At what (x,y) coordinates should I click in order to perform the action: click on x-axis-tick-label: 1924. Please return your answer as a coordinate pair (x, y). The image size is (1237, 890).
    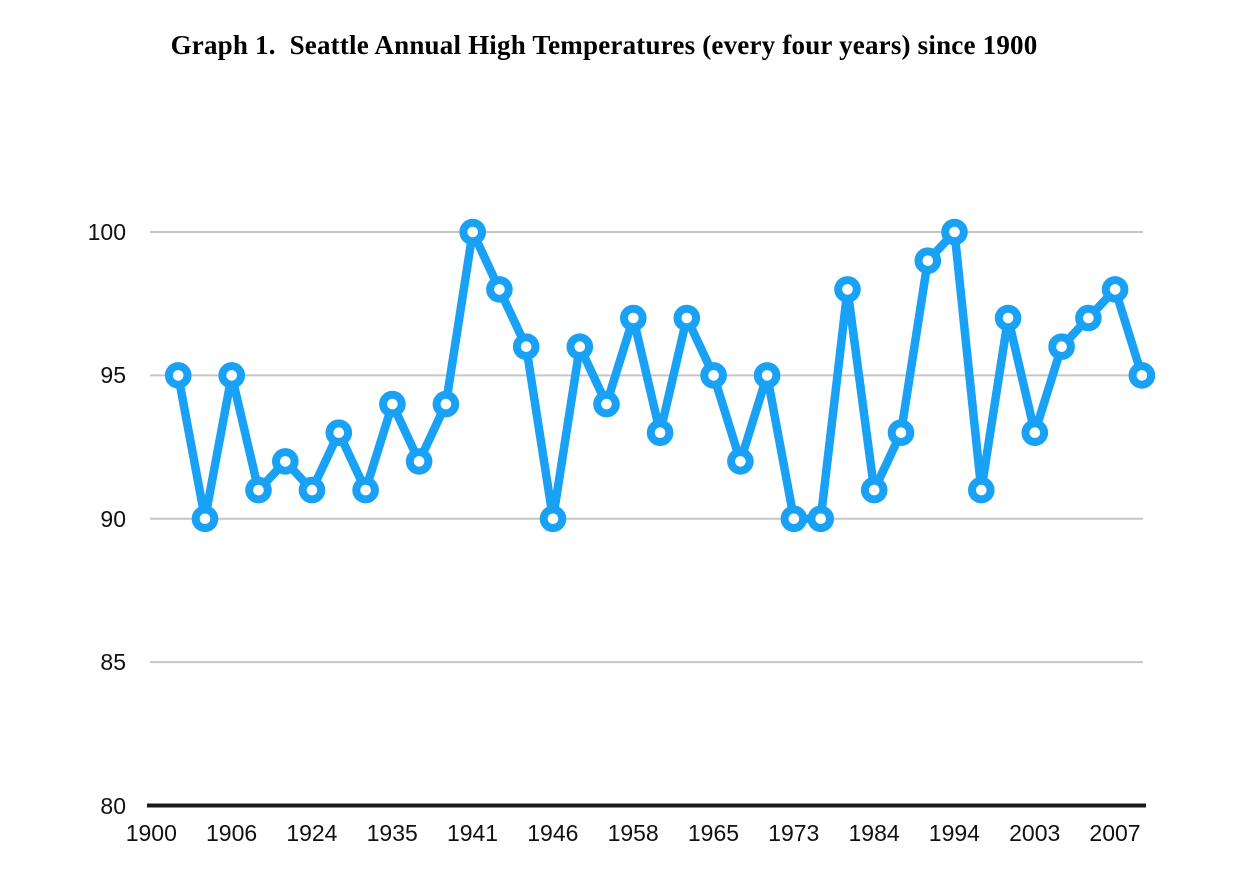
    Looking at the image, I should click on (312, 833).